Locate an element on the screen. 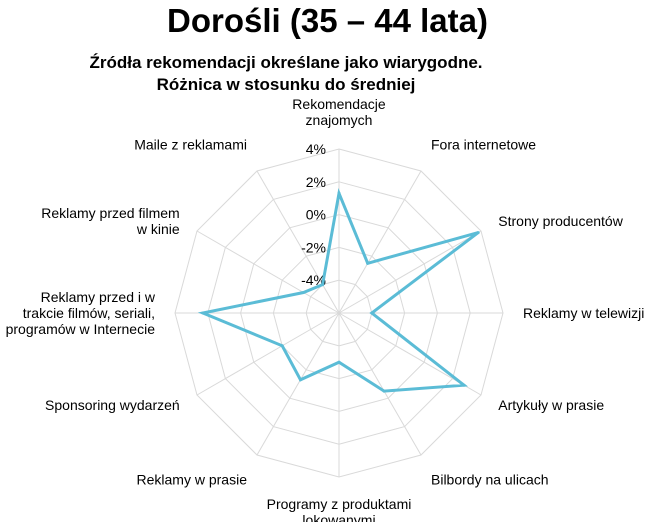 This screenshot has width=655, height=522. category-label-11: Reklamy przed filmem w kinie is located at coordinates (110, 221).